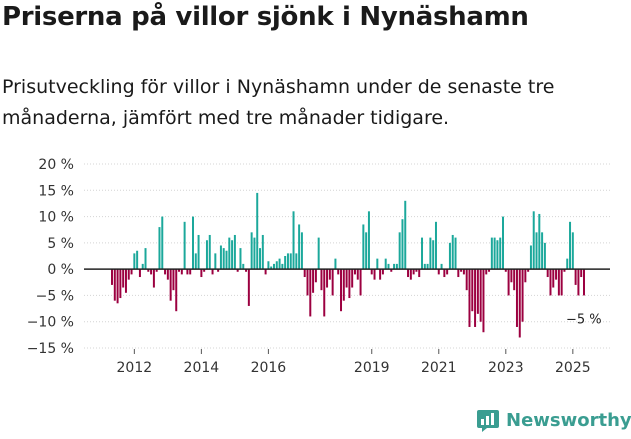 The width and height of the screenshot is (631, 439). I want to click on x-axis-ticks: 2012 2014 2016 2019 2021 2023 2025, so click(354, 362).